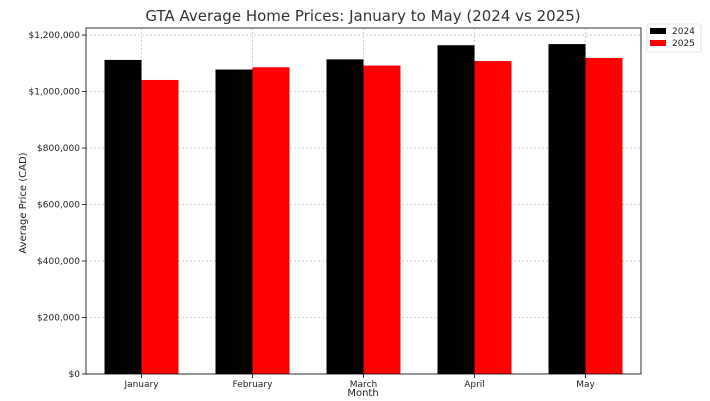 The height and width of the screenshot is (401, 710). Describe the element at coordinates (54, 93) in the screenshot. I see `y-tick-label: $1,000,000` at that location.